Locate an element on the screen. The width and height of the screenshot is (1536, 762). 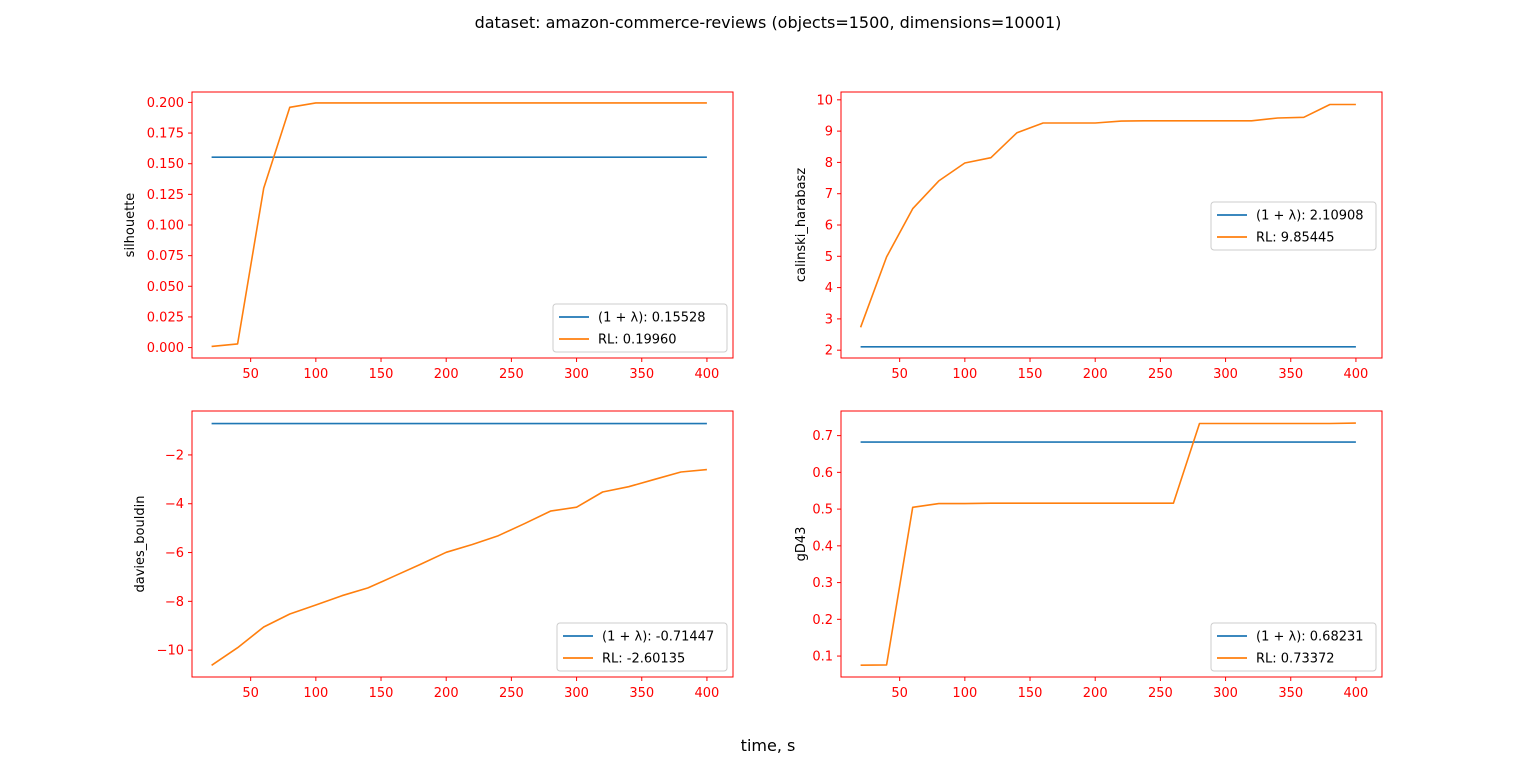
legend: (1 + λ): -0.71447 RL: -2.60135 is located at coordinates (642, 647).